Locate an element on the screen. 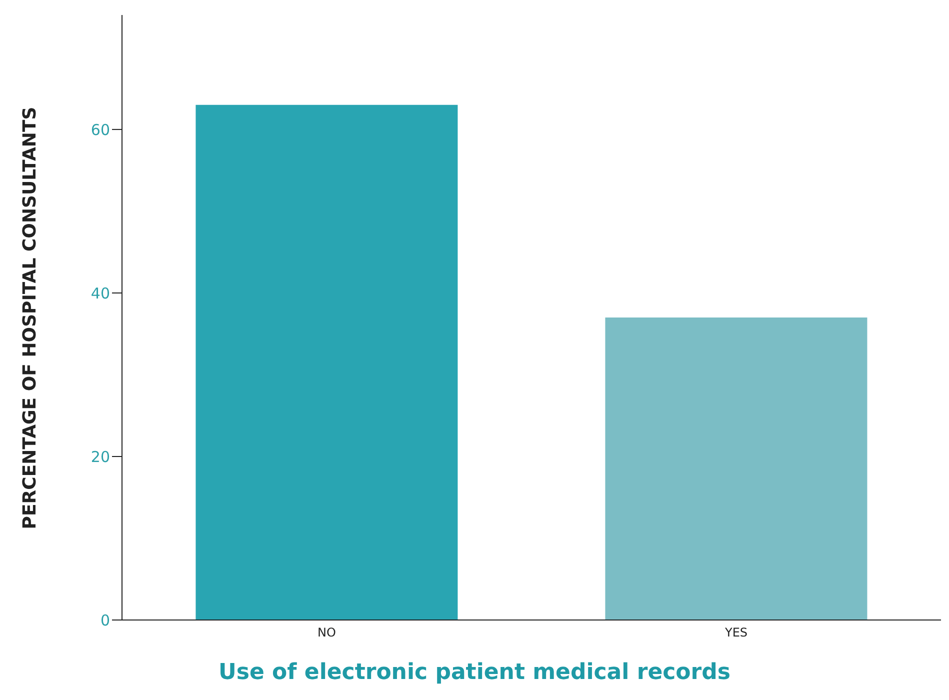 The width and height of the screenshot is (949, 700). y-tick-label: 20 is located at coordinates (100, 457).